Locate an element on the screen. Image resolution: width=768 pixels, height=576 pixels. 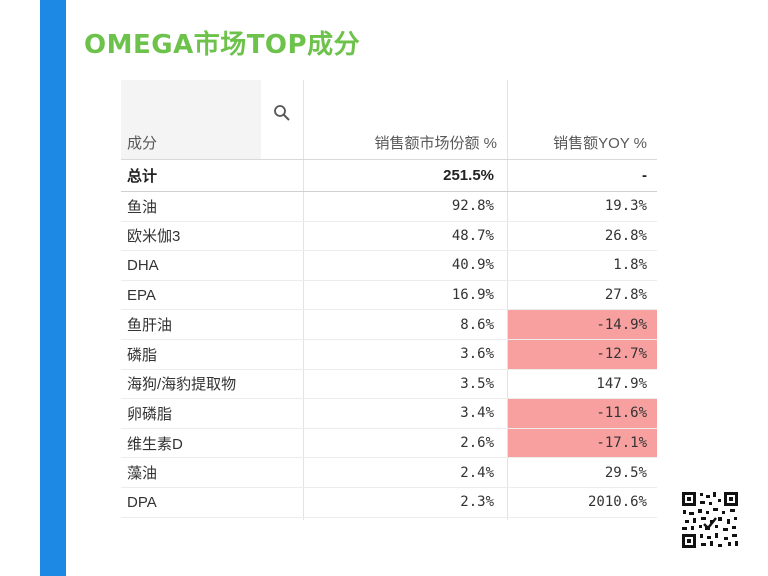
header-ingredient: 成分 is located at coordinates (142, 143).